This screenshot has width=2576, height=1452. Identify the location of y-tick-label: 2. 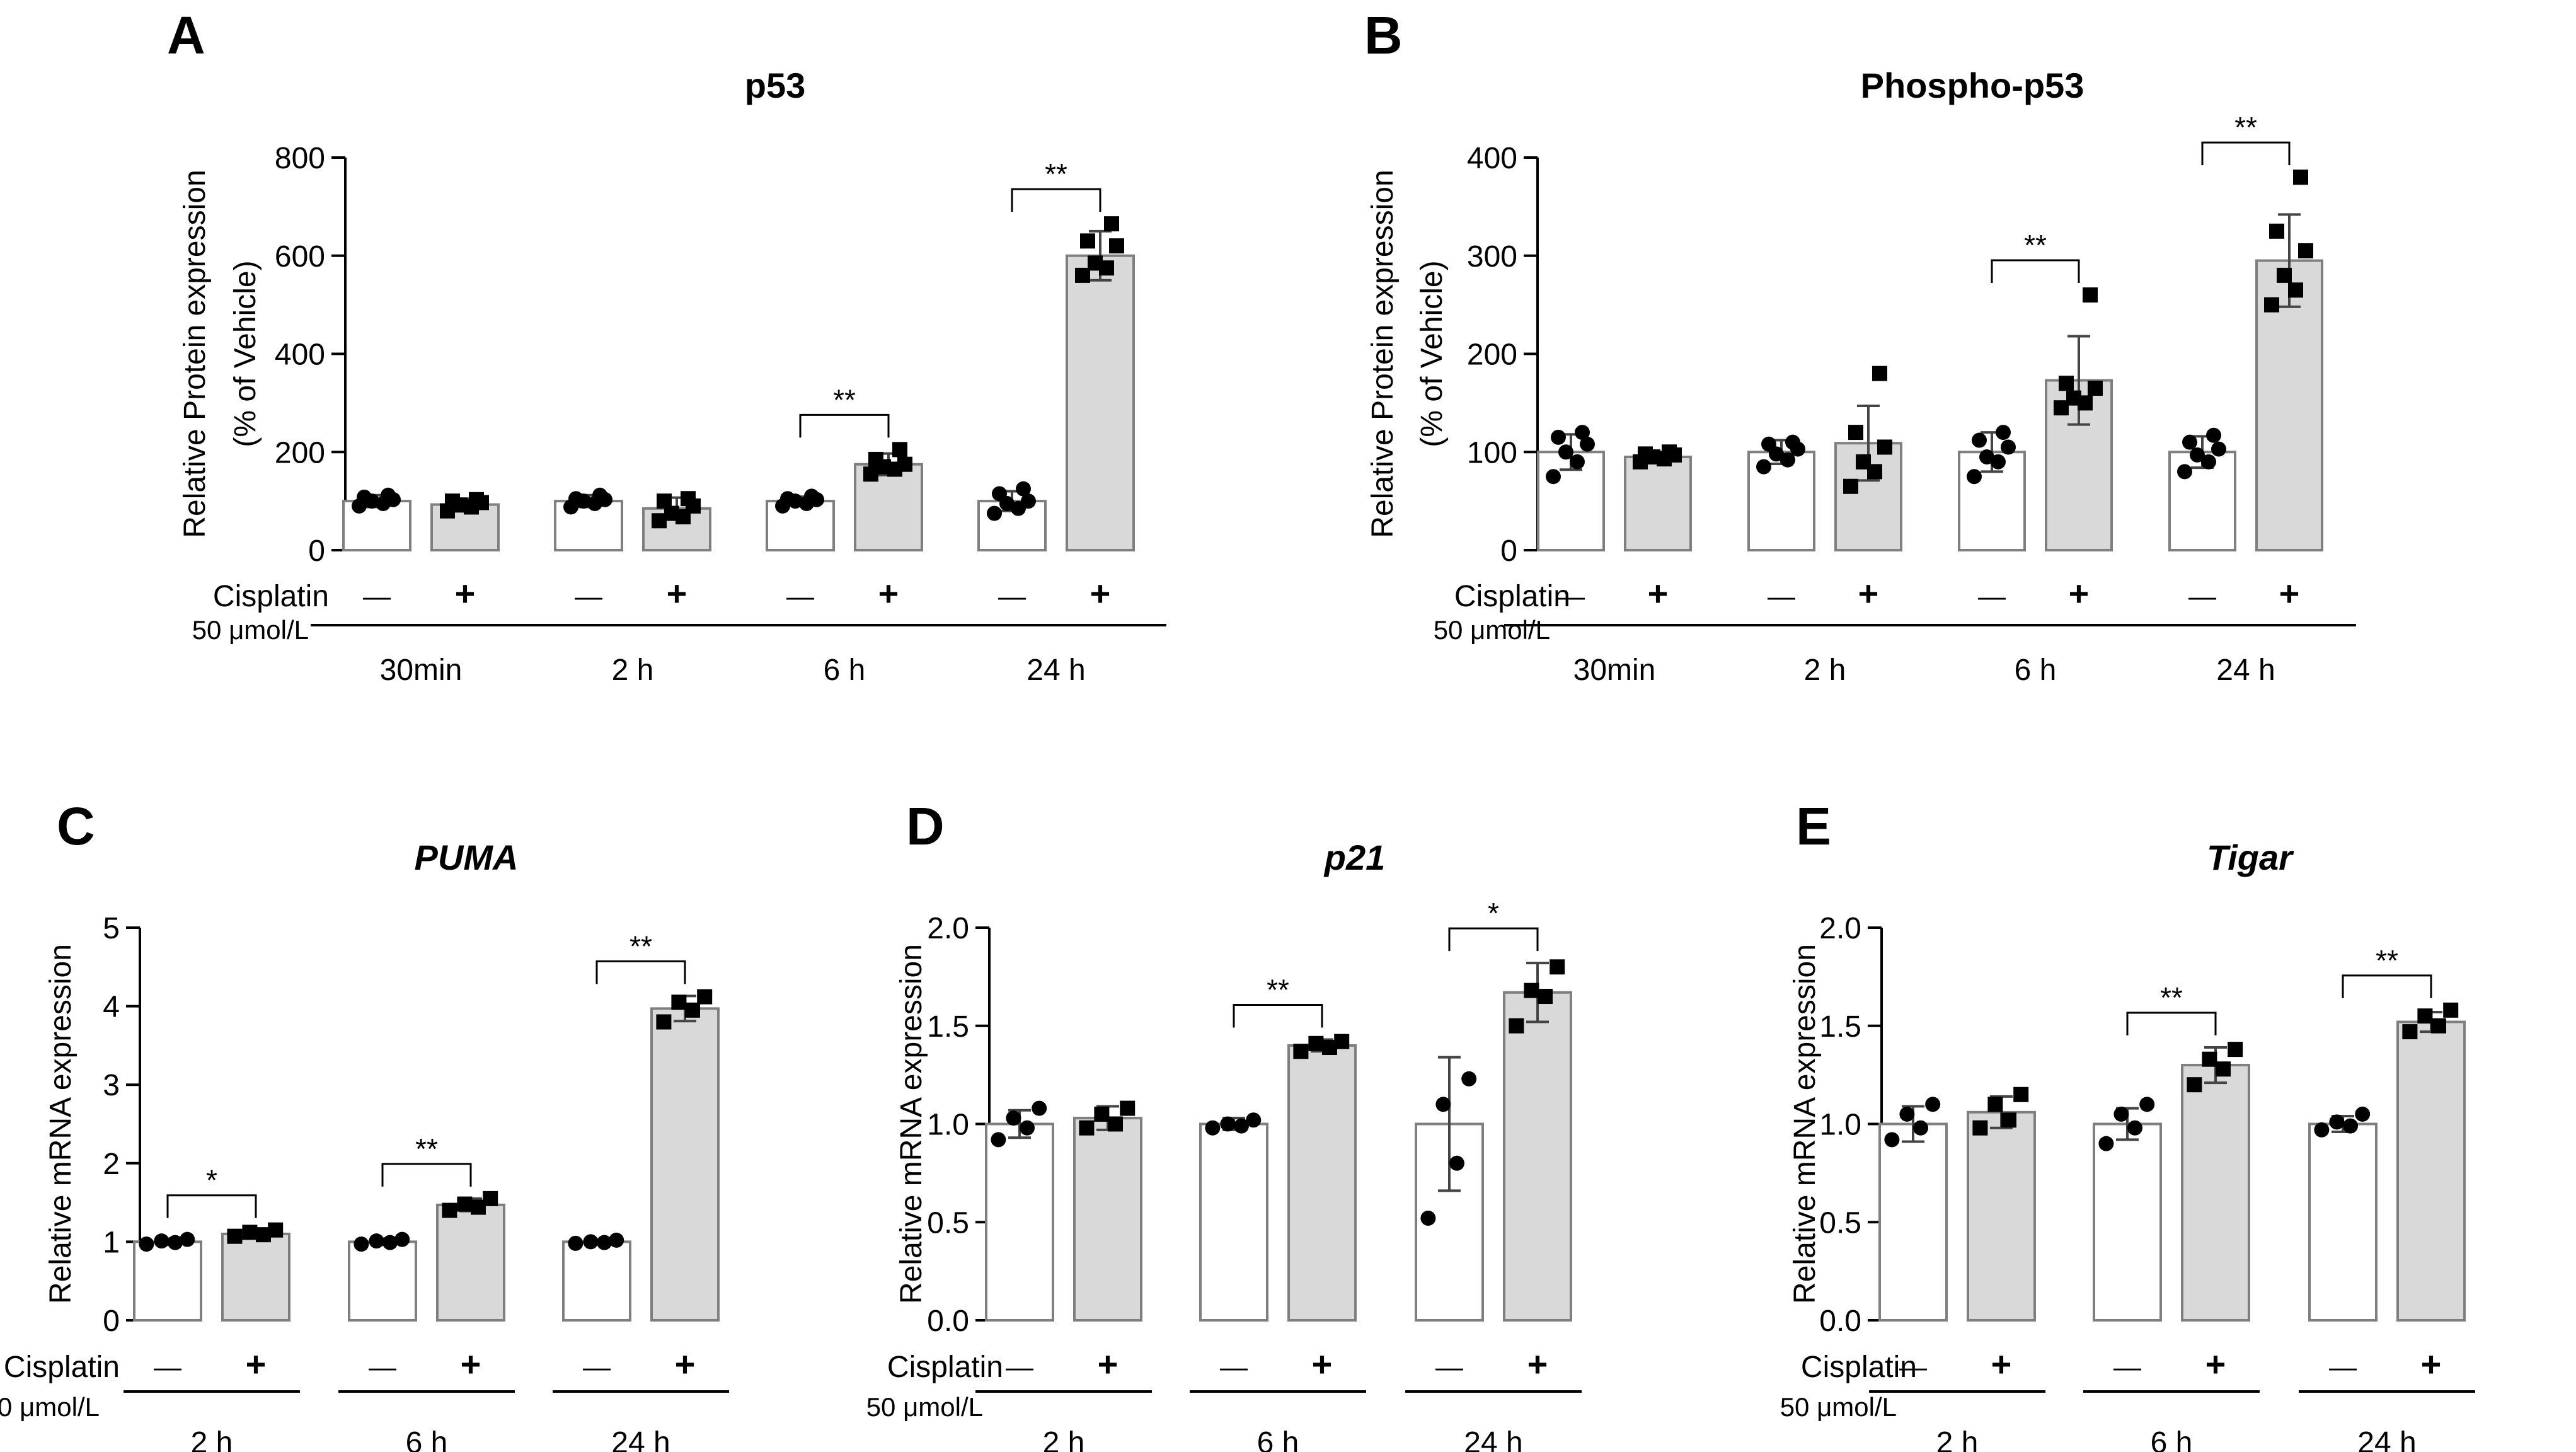
(111, 1165).